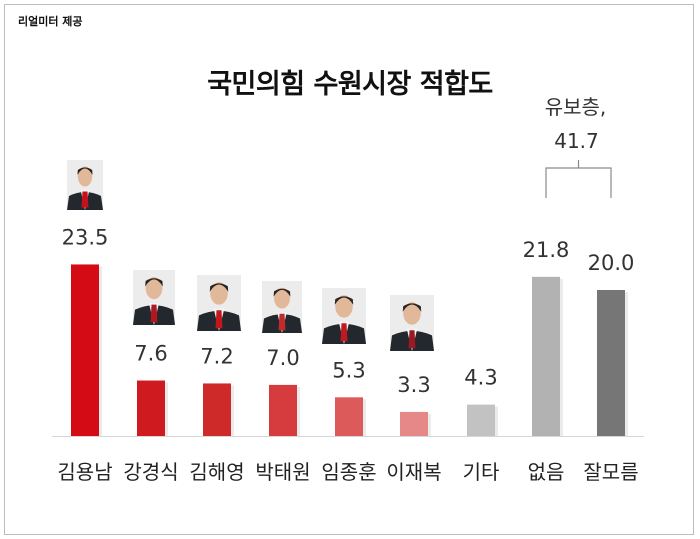 The image size is (700, 539). What do you see at coordinates (576, 141) in the screenshot?
I see `reserve-value: 41.7` at bounding box center [576, 141].